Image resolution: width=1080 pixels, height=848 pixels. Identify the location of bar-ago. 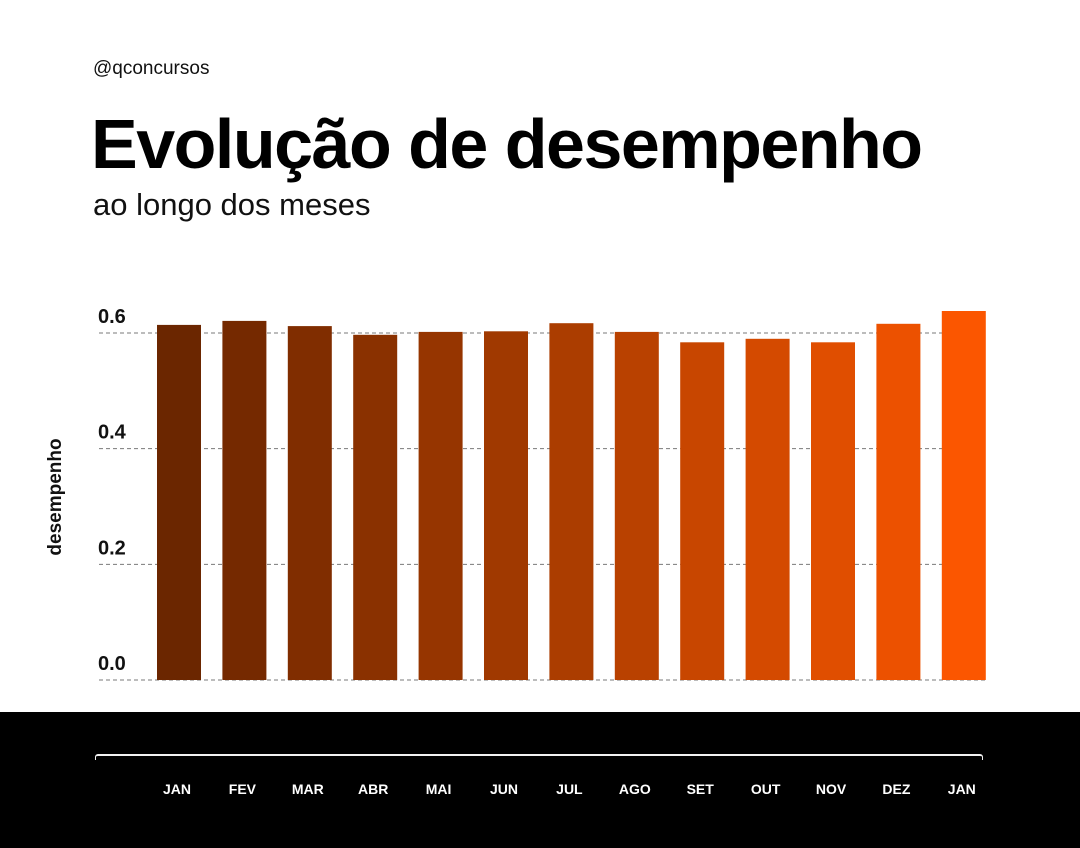
(636, 505).